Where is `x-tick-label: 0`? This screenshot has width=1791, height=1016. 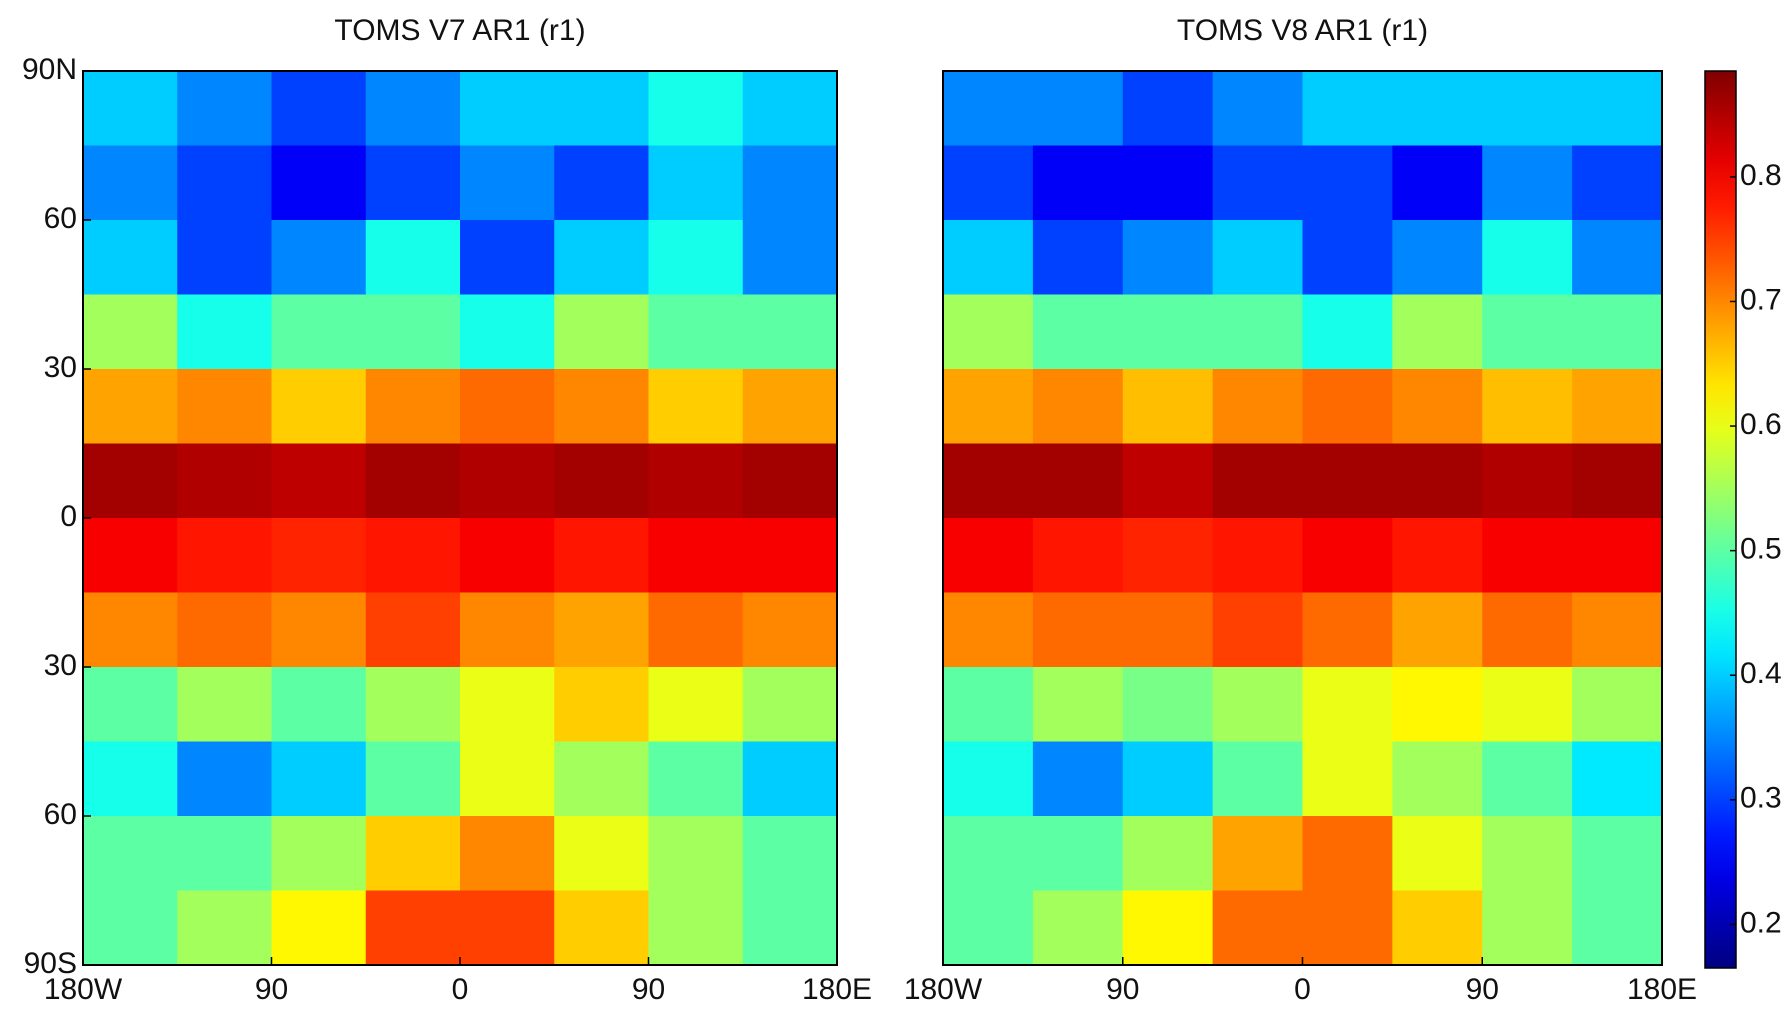 x-tick-label: 0 is located at coordinates (1302, 989).